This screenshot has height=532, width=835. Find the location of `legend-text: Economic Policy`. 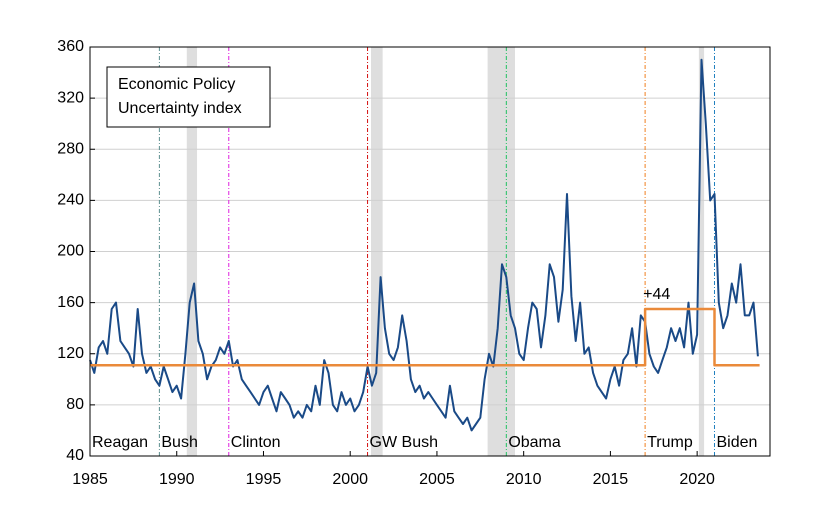

legend-text: Economic Policy is located at coordinates (176, 84).